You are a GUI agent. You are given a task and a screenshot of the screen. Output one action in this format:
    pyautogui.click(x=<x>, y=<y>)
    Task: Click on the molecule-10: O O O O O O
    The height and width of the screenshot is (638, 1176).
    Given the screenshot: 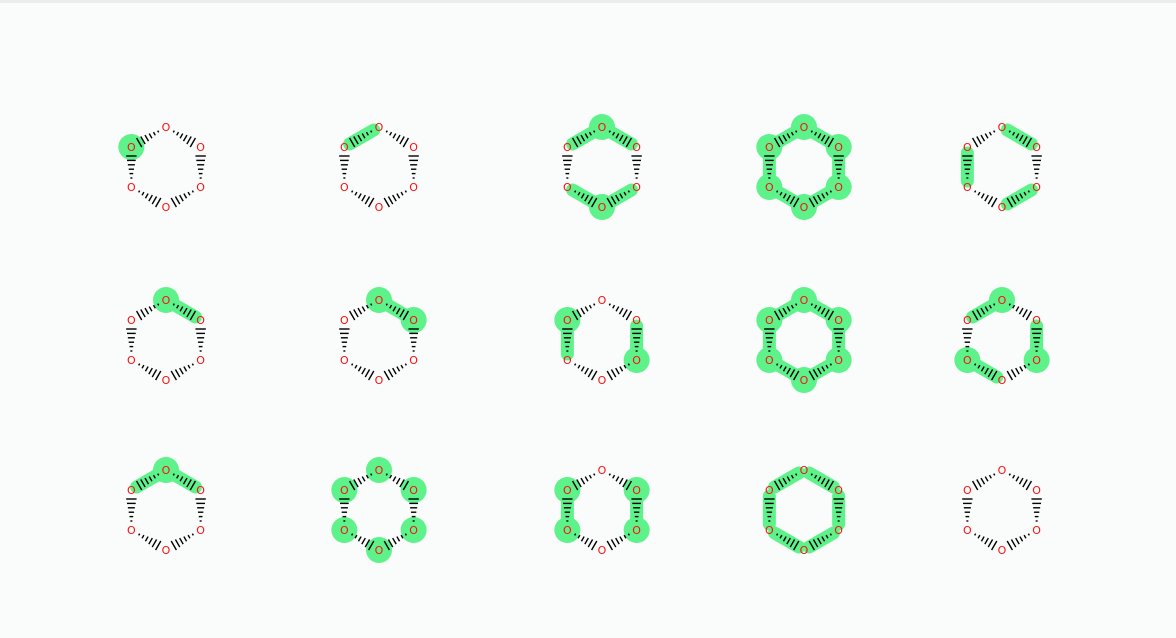 What is the action you would take?
    pyautogui.click(x=1002, y=337)
    